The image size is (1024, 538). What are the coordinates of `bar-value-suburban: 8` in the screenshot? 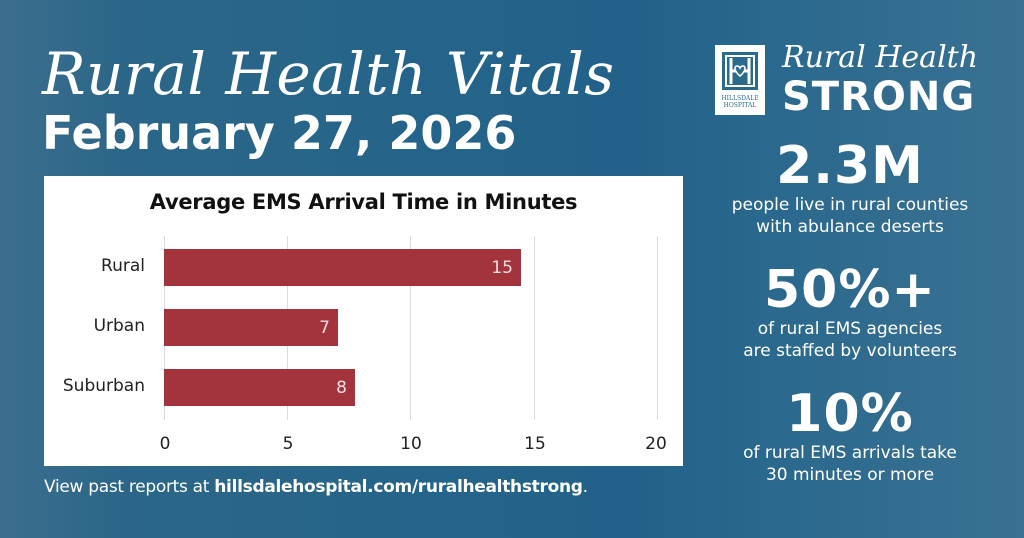 It's located at (341, 387).